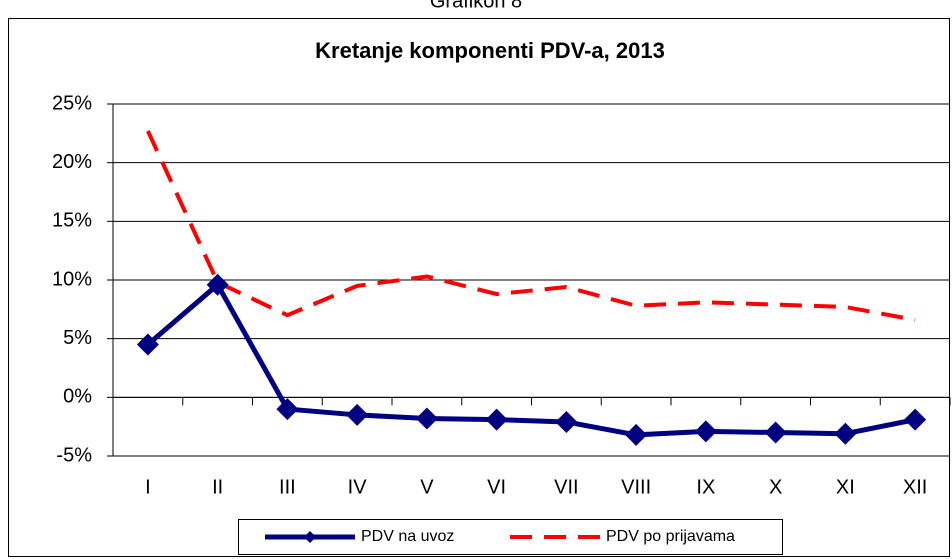  What do you see at coordinates (72, 162) in the screenshot?
I see `y-tick-label: 20%` at bounding box center [72, 162].